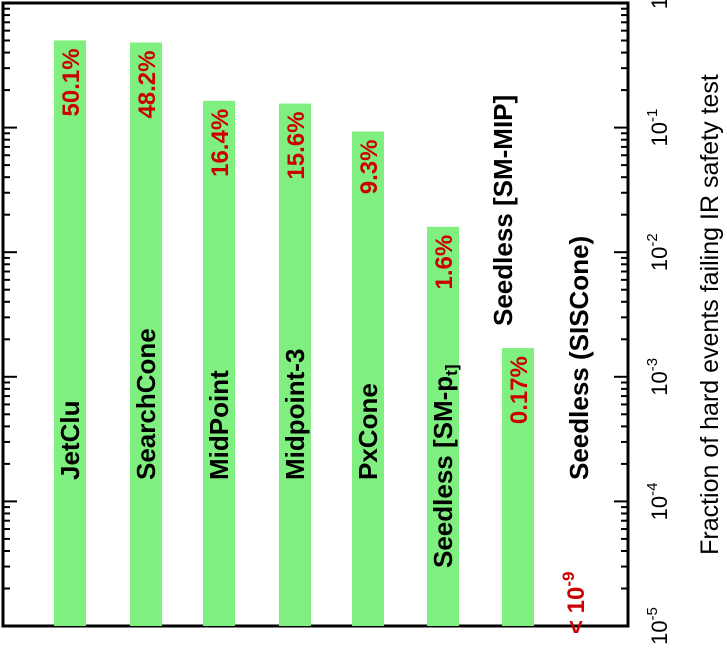 Image resolution: width=727 pixels, height=652 pixels. I want to click on bar-value-label: 50.1%, so click(71, 82).